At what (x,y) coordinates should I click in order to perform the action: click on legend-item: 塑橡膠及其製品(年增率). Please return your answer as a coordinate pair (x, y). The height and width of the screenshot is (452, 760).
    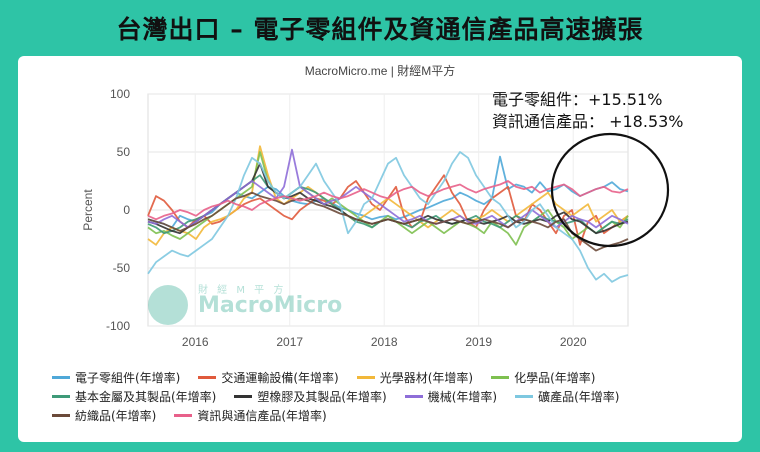
    Looking at the image, I should click on (310, 396).